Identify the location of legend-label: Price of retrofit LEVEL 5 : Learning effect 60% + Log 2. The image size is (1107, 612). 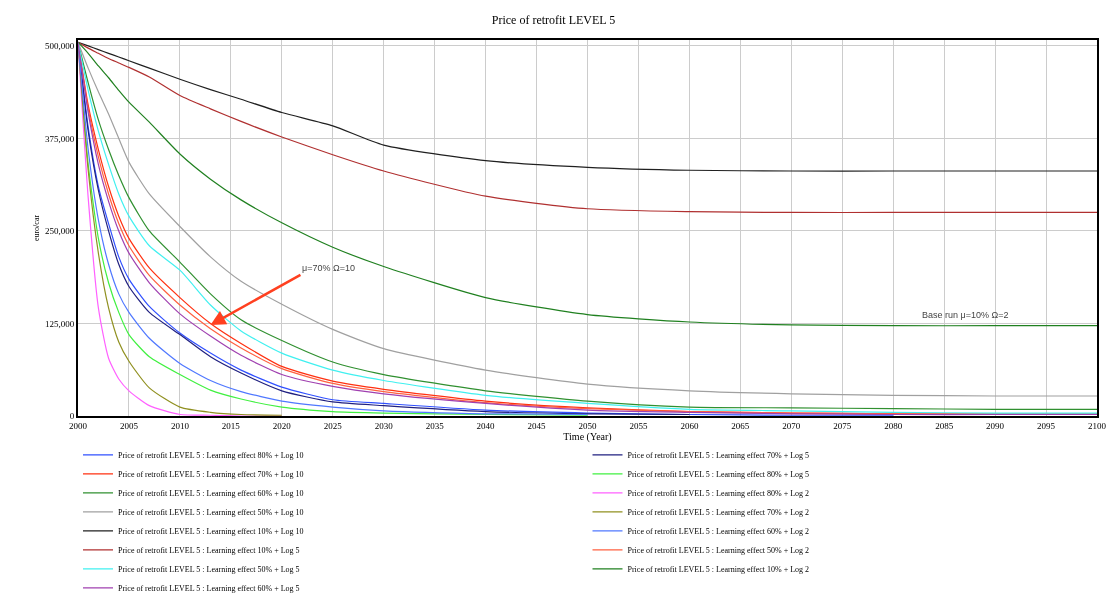
(718, 532).